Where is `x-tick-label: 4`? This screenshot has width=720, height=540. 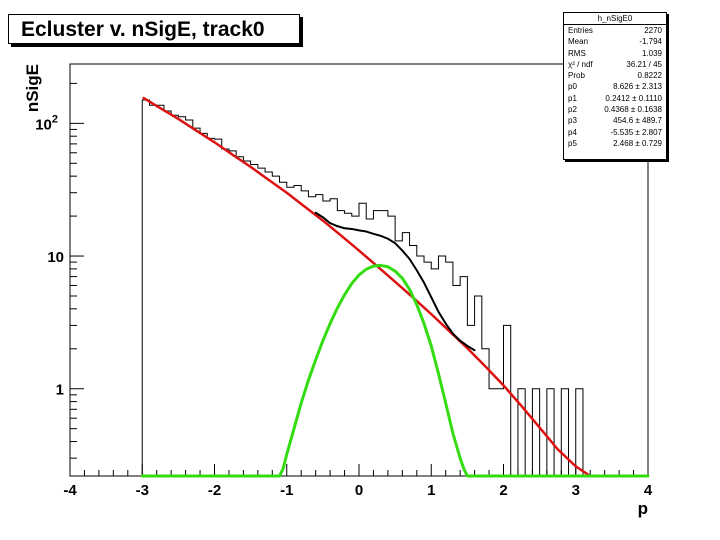
x-tick-label: 4 is located at coordinates (648, 490).